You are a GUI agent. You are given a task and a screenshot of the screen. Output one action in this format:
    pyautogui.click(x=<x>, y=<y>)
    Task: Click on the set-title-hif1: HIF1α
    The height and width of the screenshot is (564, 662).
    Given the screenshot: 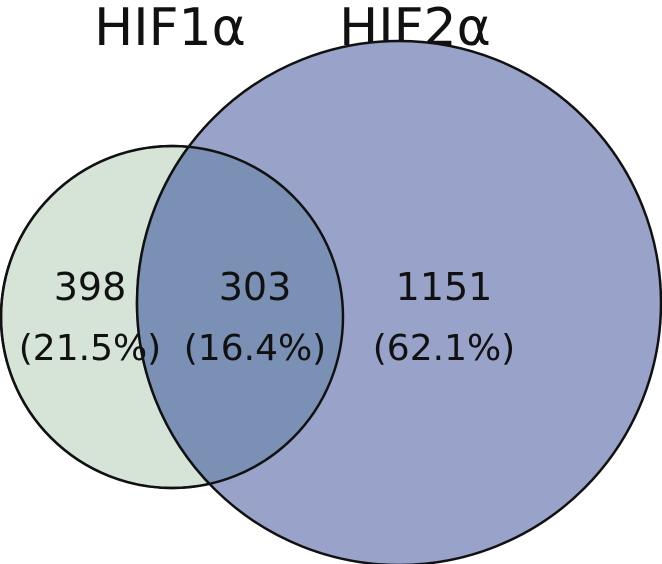 What is the action you would take?
    pyautogui.click(x=170, y=29)
    